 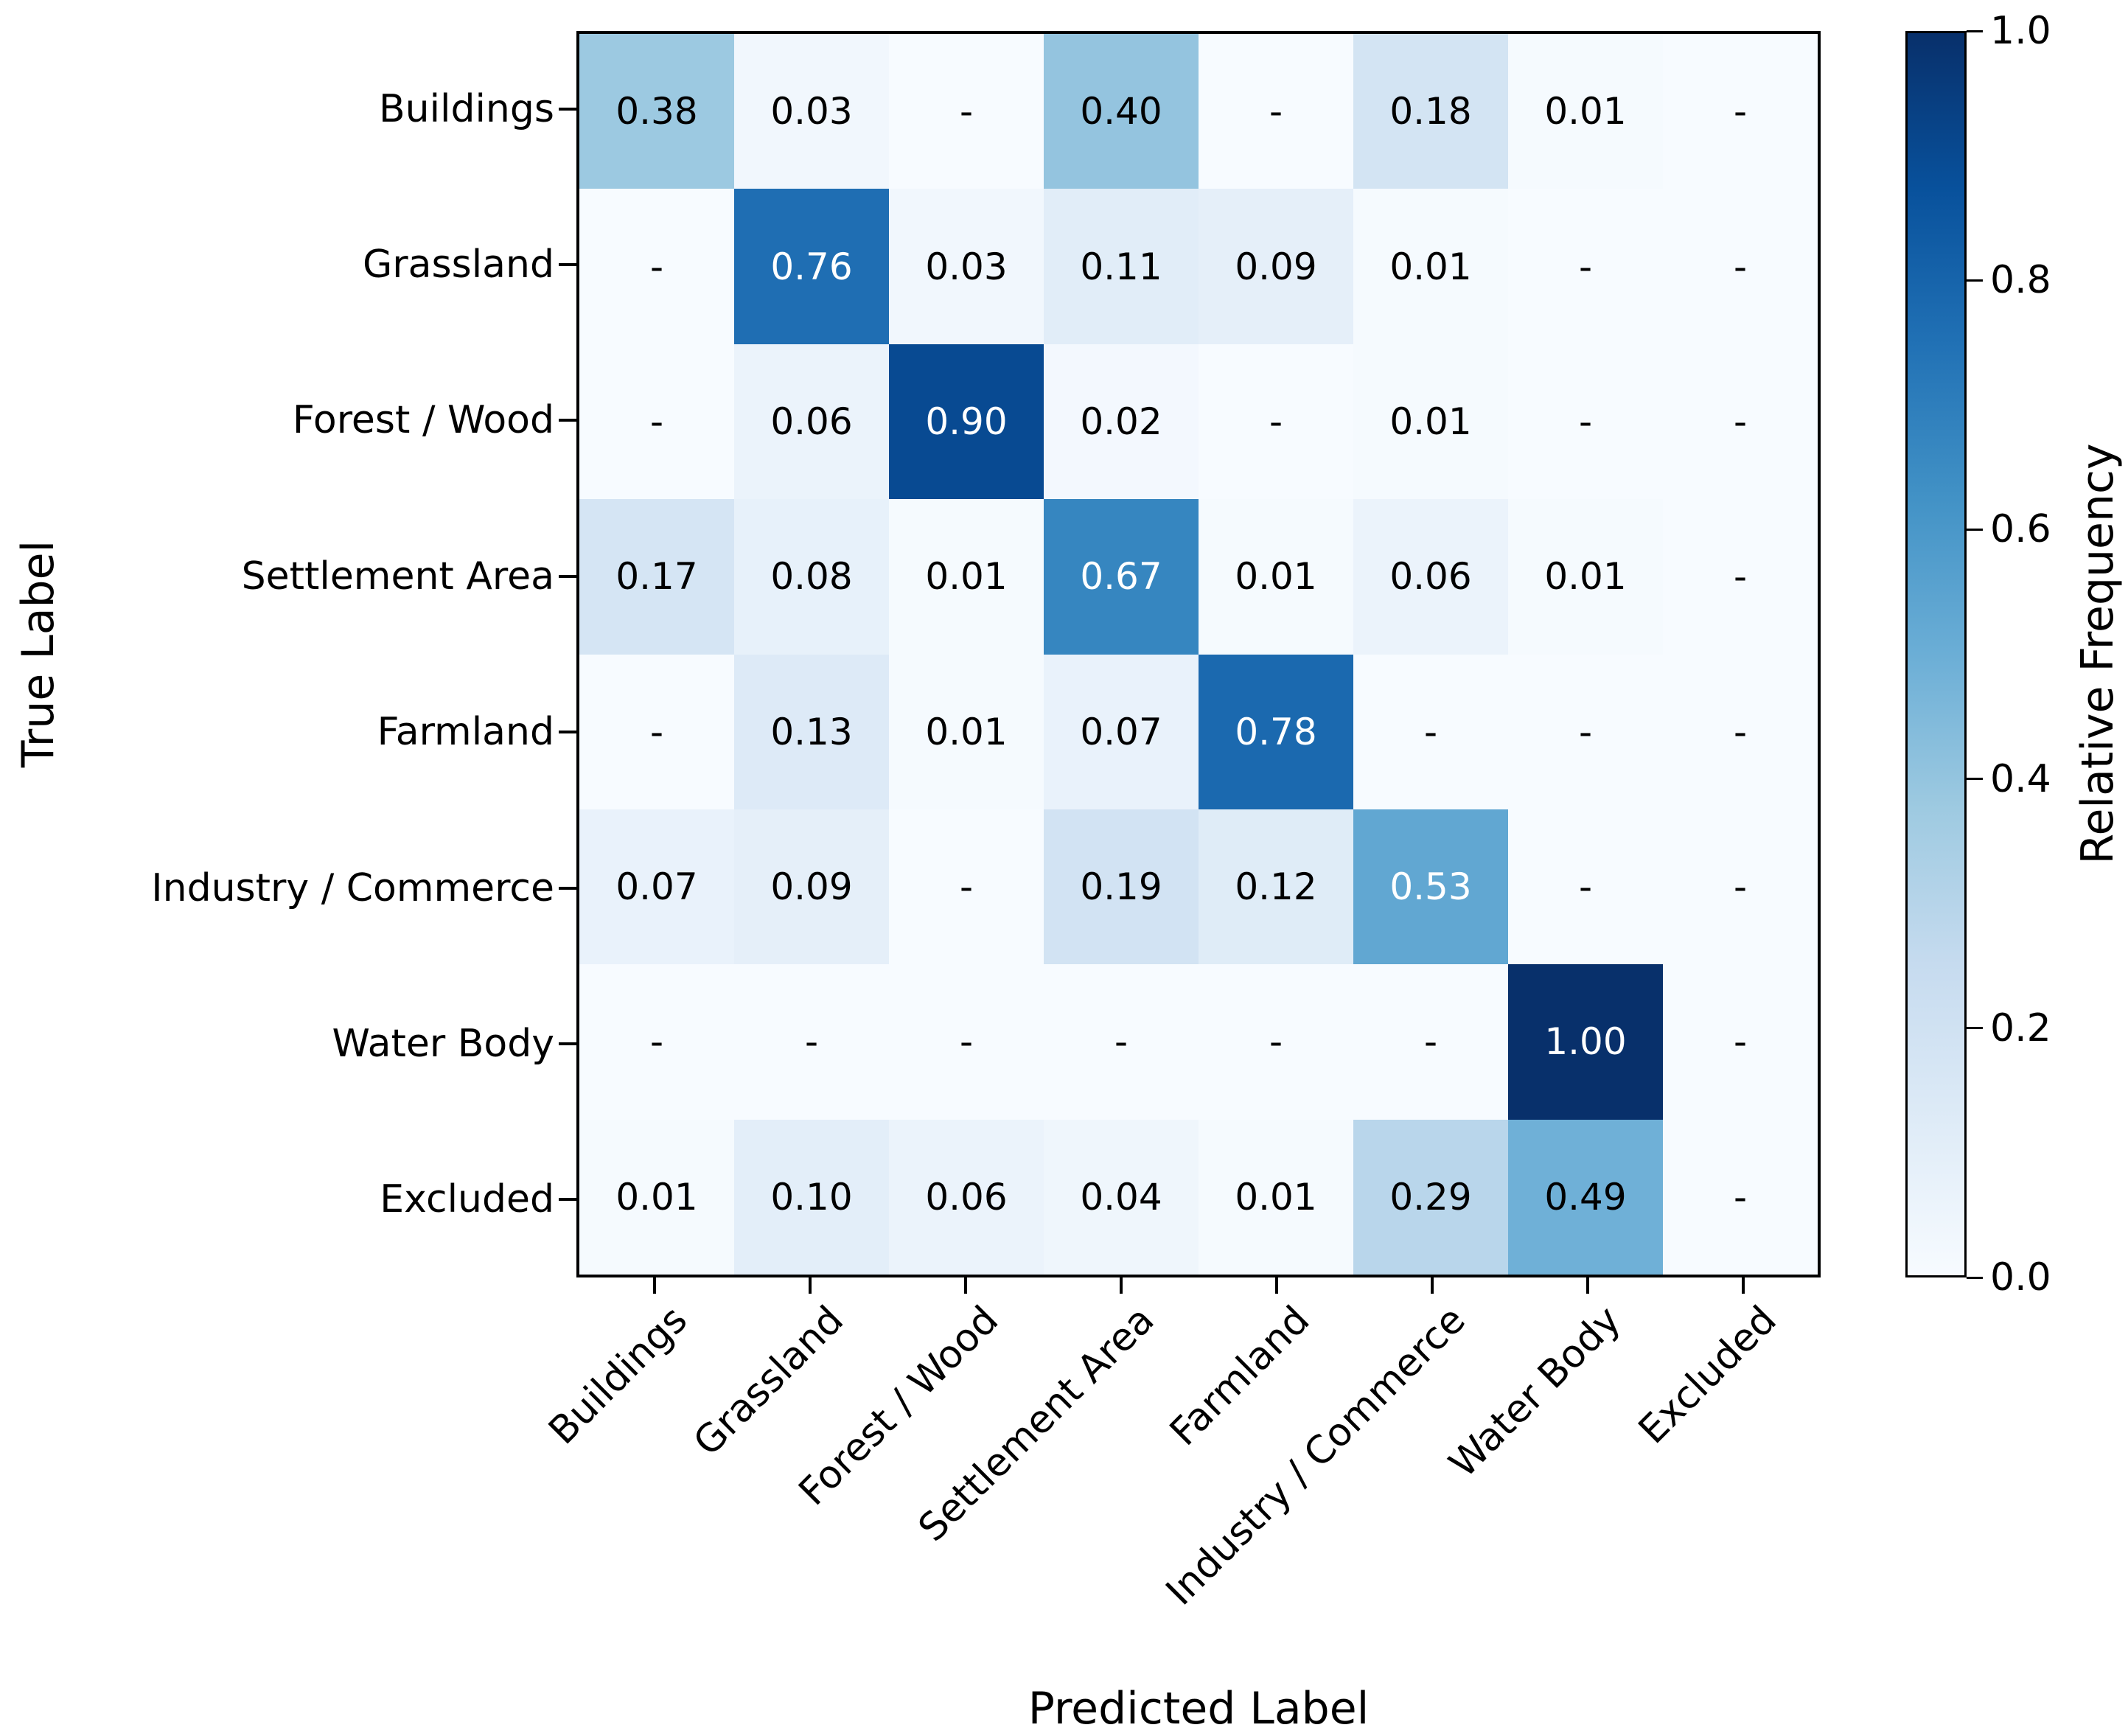 I want to click on colorbar-tick-label: 0.0, so click(x=2020, y=1277).